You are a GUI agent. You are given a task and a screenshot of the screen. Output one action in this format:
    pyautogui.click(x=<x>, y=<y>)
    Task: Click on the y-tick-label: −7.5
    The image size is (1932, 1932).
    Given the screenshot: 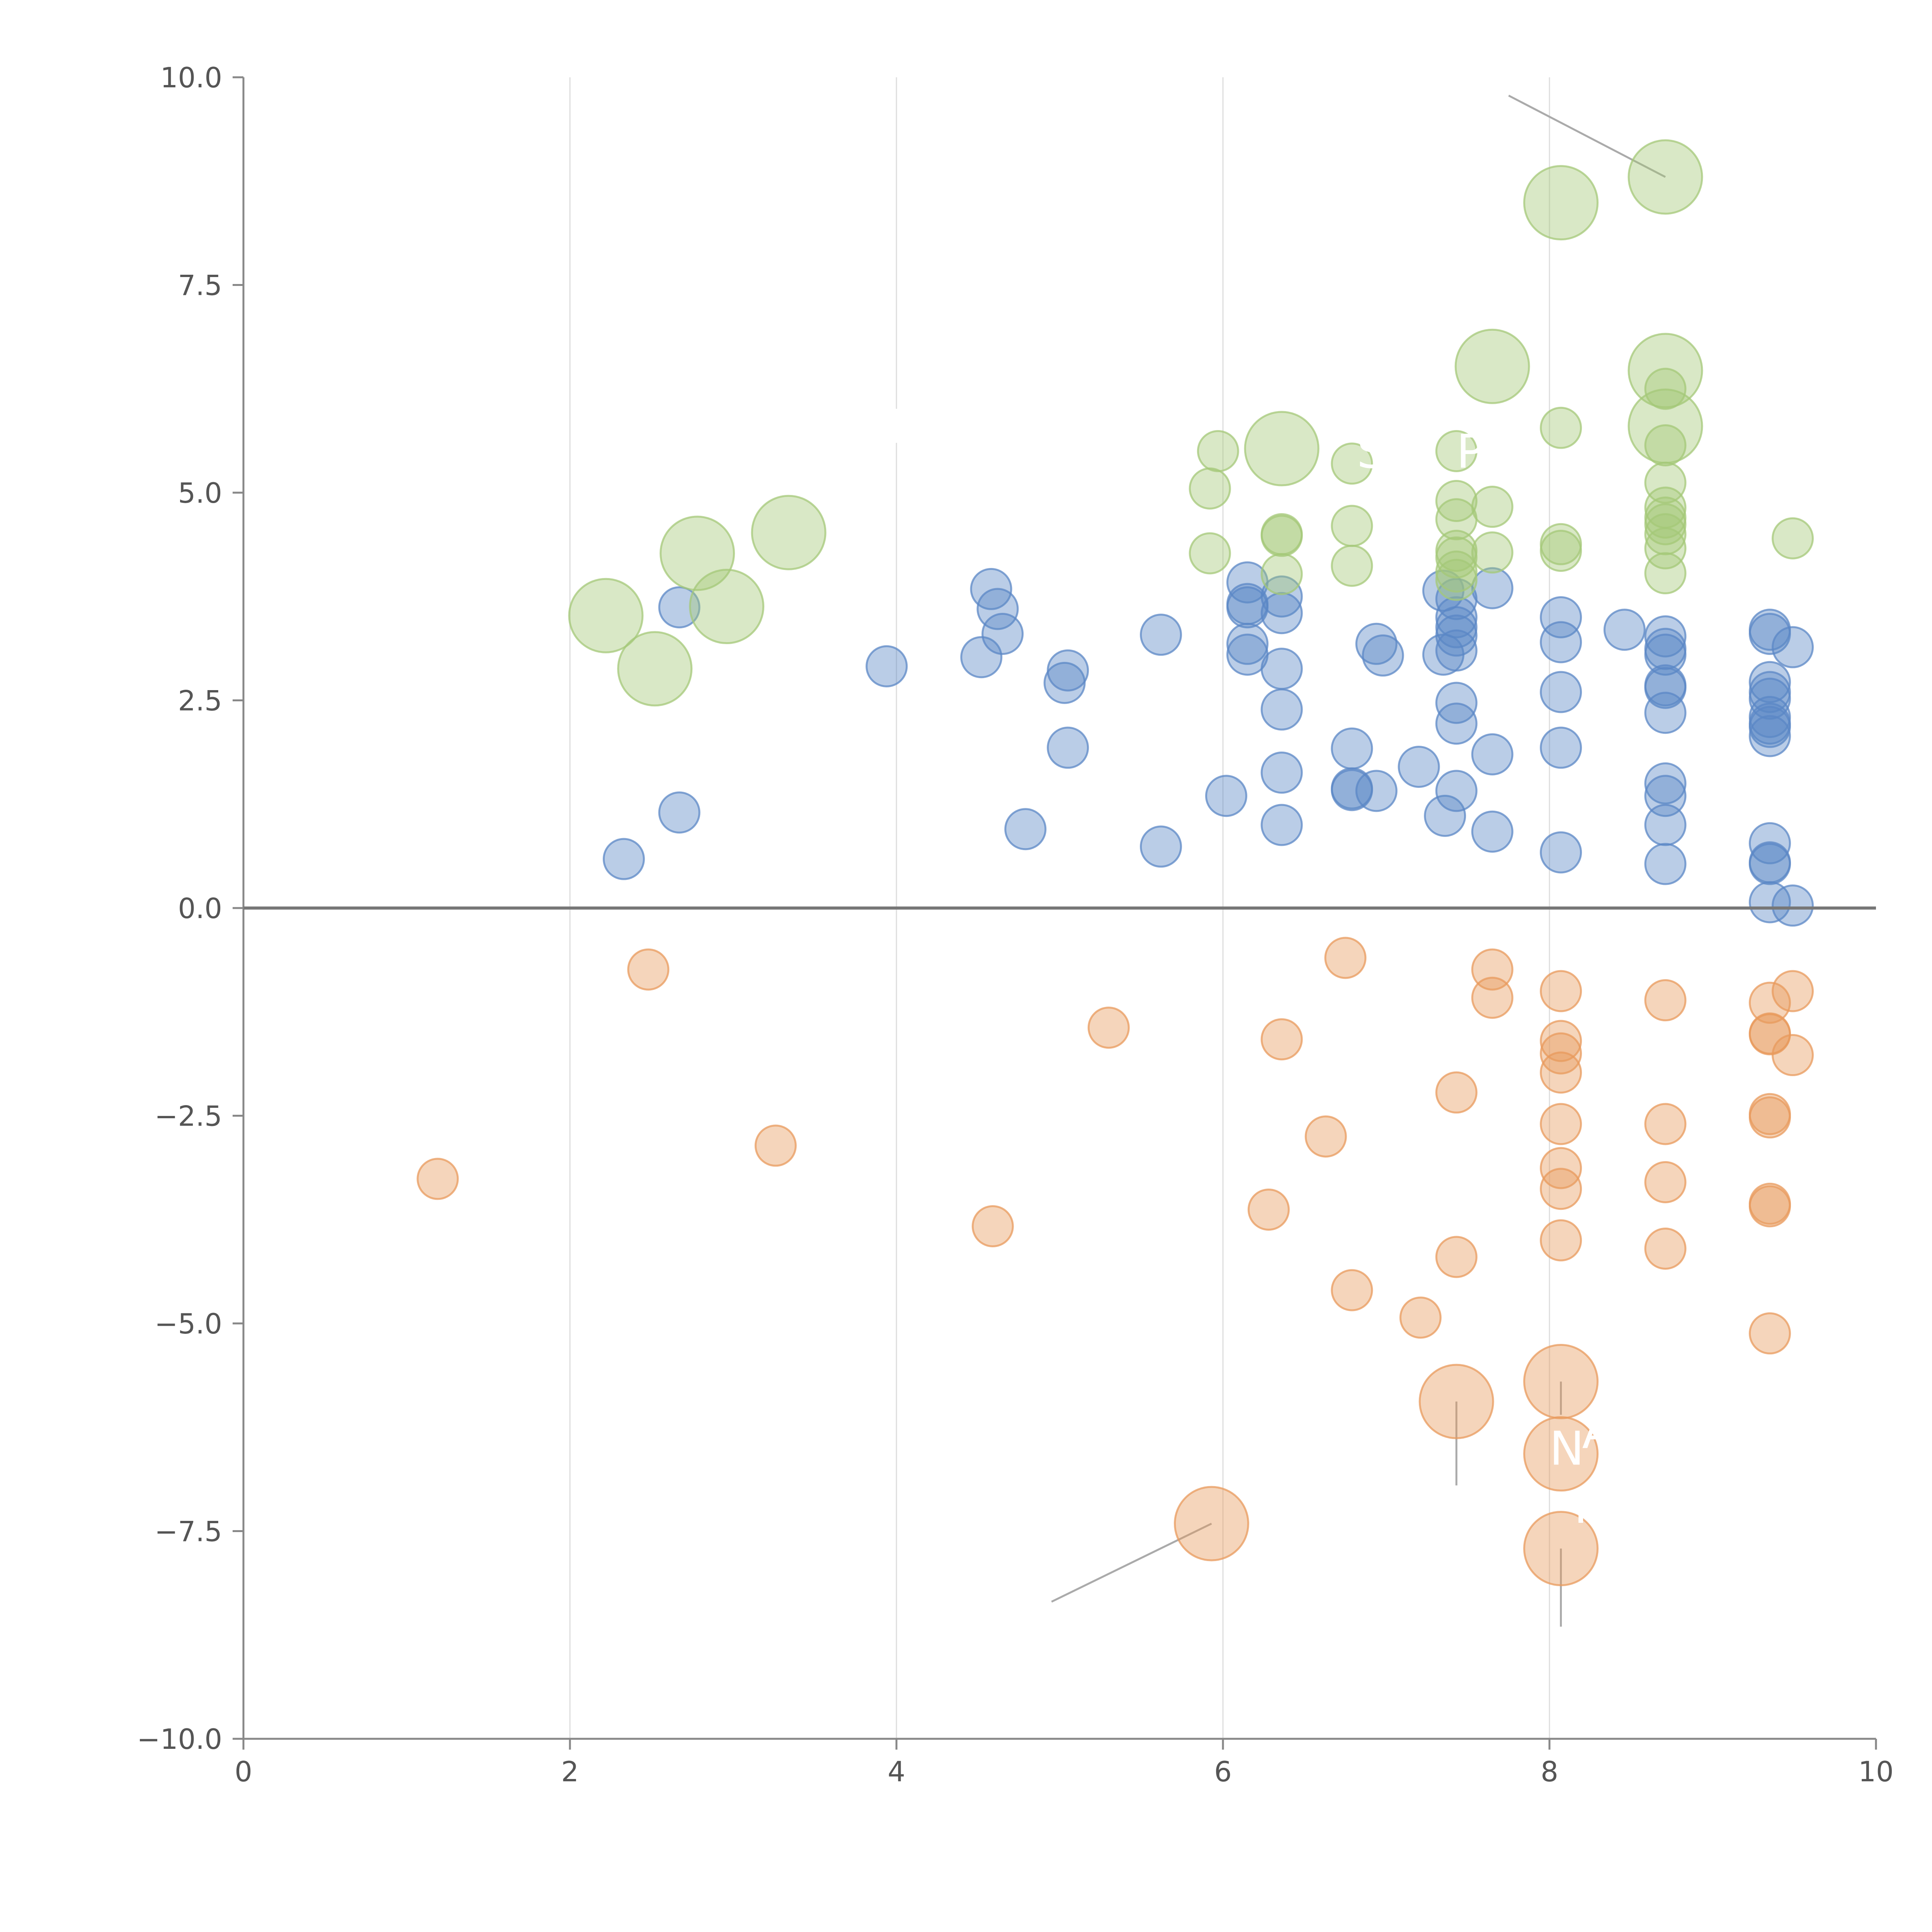 What is the action you would take?
    pyautogui.click(x=189, y=1532)
    